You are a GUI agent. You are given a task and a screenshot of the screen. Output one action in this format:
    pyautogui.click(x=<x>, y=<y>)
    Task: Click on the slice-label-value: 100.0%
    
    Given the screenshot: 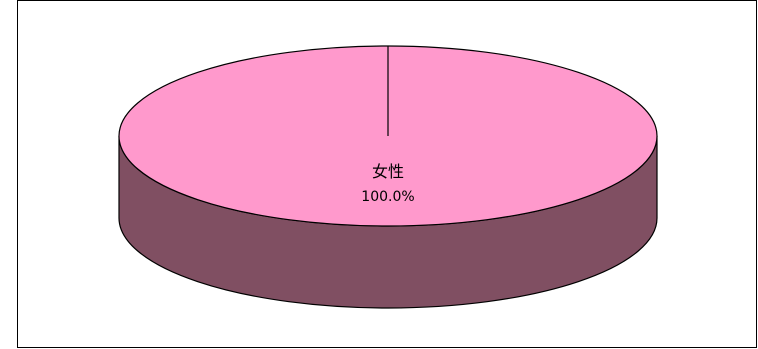 What is the action you would take?
    pyautogui.click(x=387, y=197)
    